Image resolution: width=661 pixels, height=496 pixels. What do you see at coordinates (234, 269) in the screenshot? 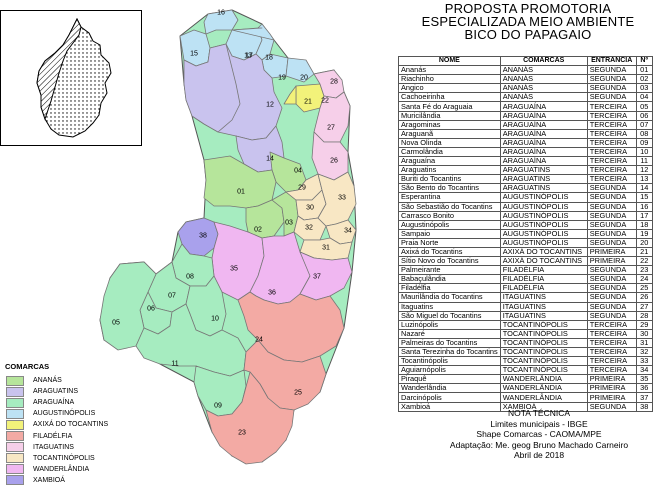
I see `municipality-number-label: 35` at bounding box center [234, 269].